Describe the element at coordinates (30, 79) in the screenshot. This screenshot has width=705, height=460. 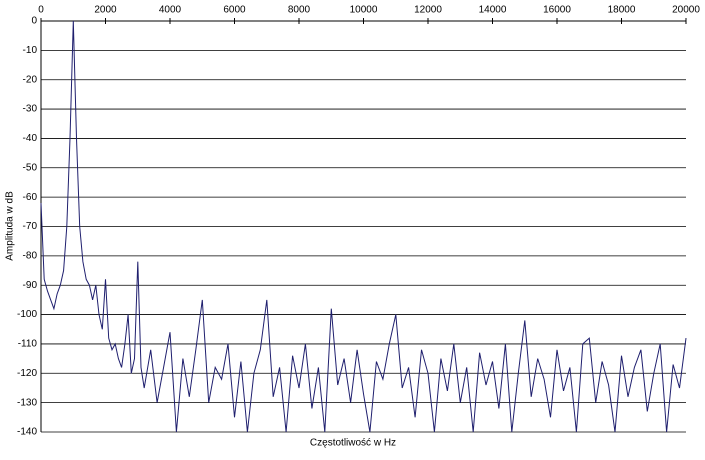
I see `y-tick-label: -20` at that location.